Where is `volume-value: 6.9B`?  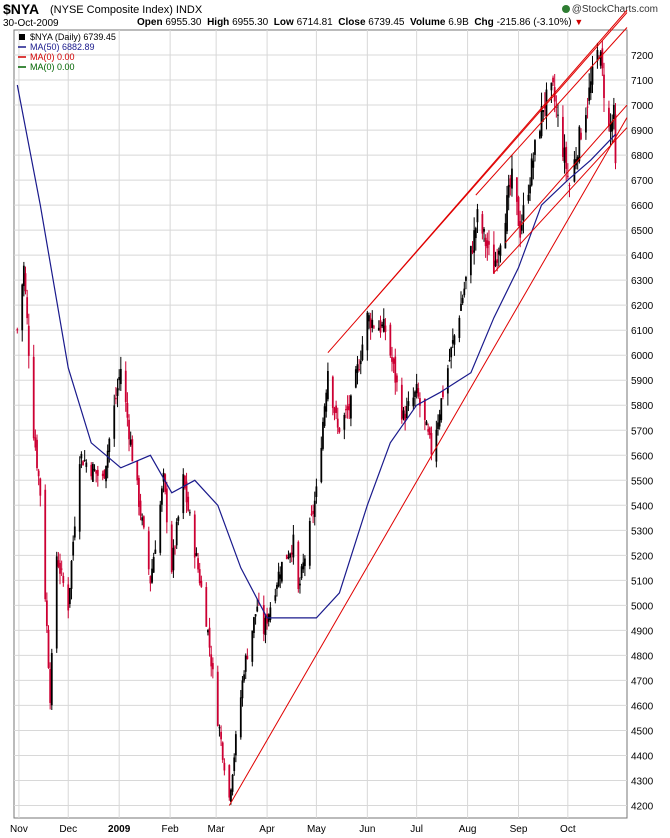 volume-value: 6.9B is located at coordinates (458, 22).